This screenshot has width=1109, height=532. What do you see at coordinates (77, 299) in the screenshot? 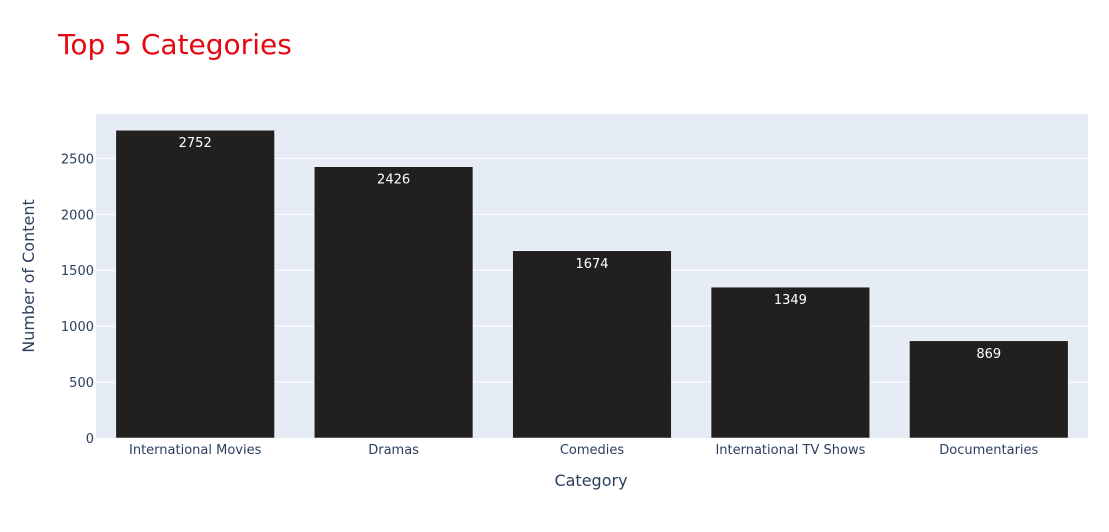
I see `y-axis-ticks: 0 500 1000 1500 2000 2500` at bounding box center [77, 299].